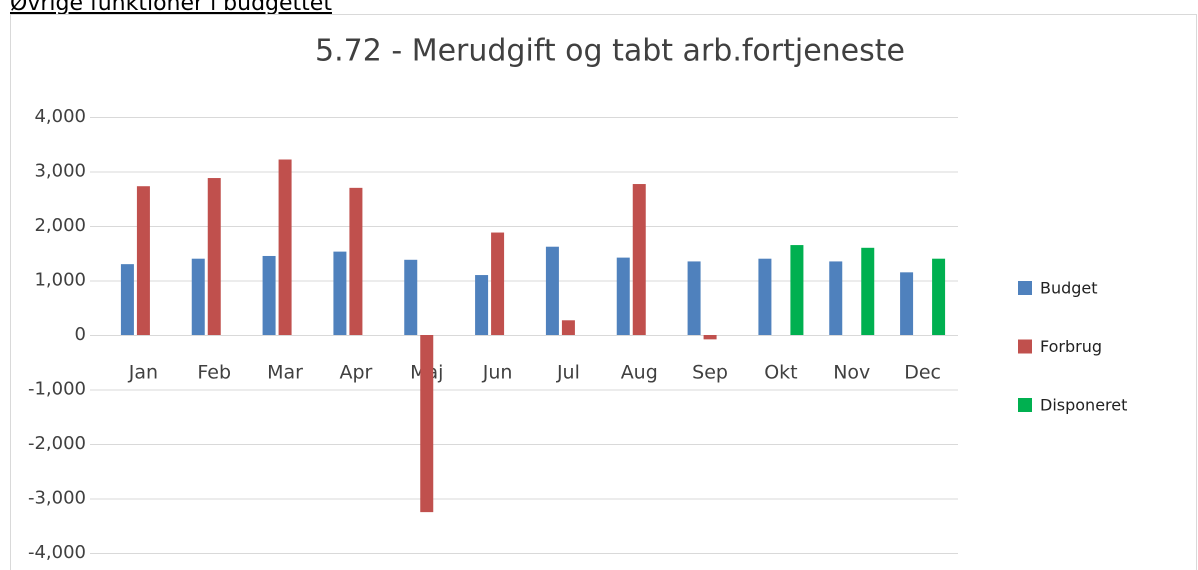 The image size is (1198, 570). I want to click on legend-label: Forbrug, so click(1071, 346).